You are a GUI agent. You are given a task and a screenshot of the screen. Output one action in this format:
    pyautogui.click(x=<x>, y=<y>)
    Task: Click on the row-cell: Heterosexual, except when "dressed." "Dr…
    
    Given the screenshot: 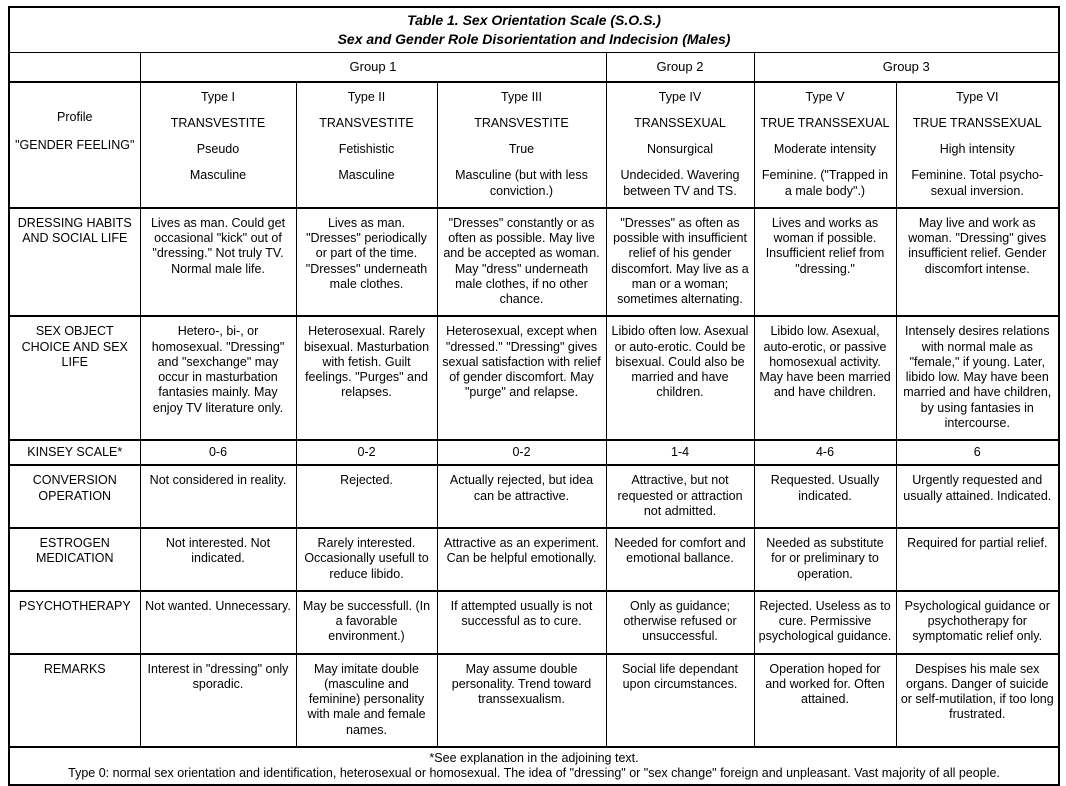 What is the action you would take?
    pyautogui.click(x=521, y=378)
    